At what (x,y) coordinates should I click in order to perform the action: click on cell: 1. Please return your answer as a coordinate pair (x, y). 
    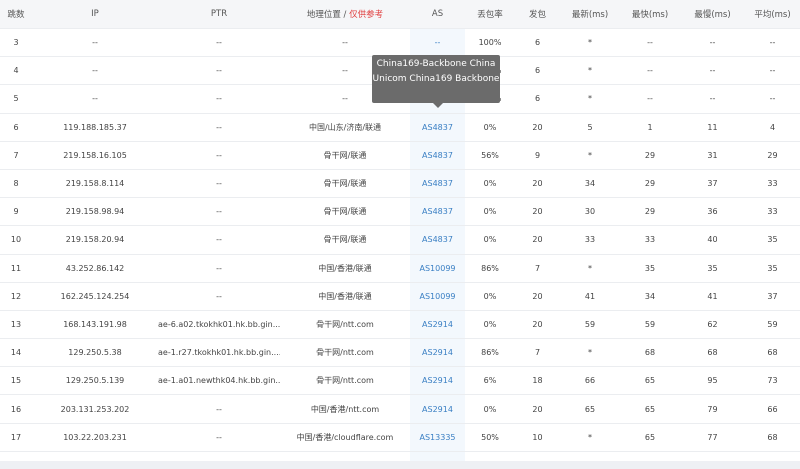
    Looking at the image, I should click on (650, 127).